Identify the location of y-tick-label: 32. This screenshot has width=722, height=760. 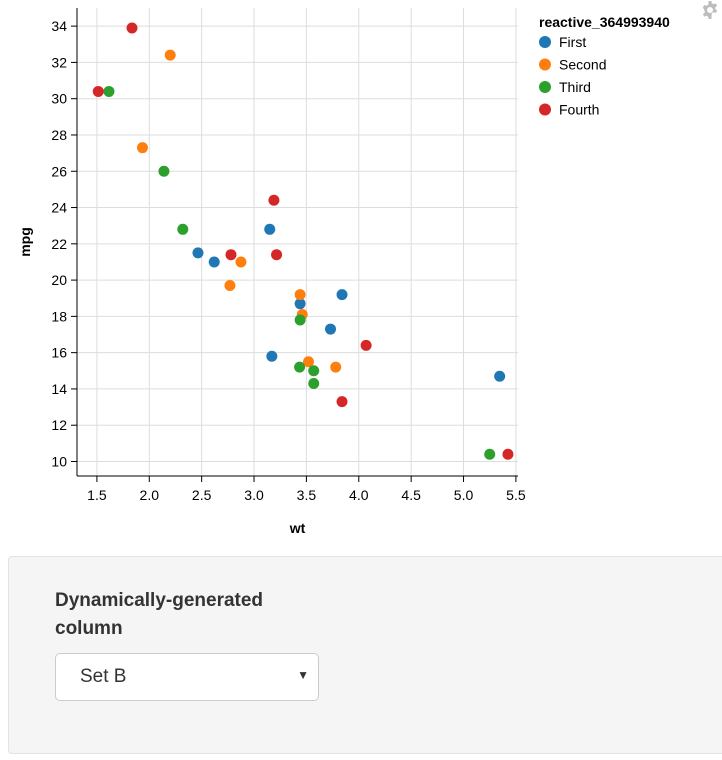
(59, 62).